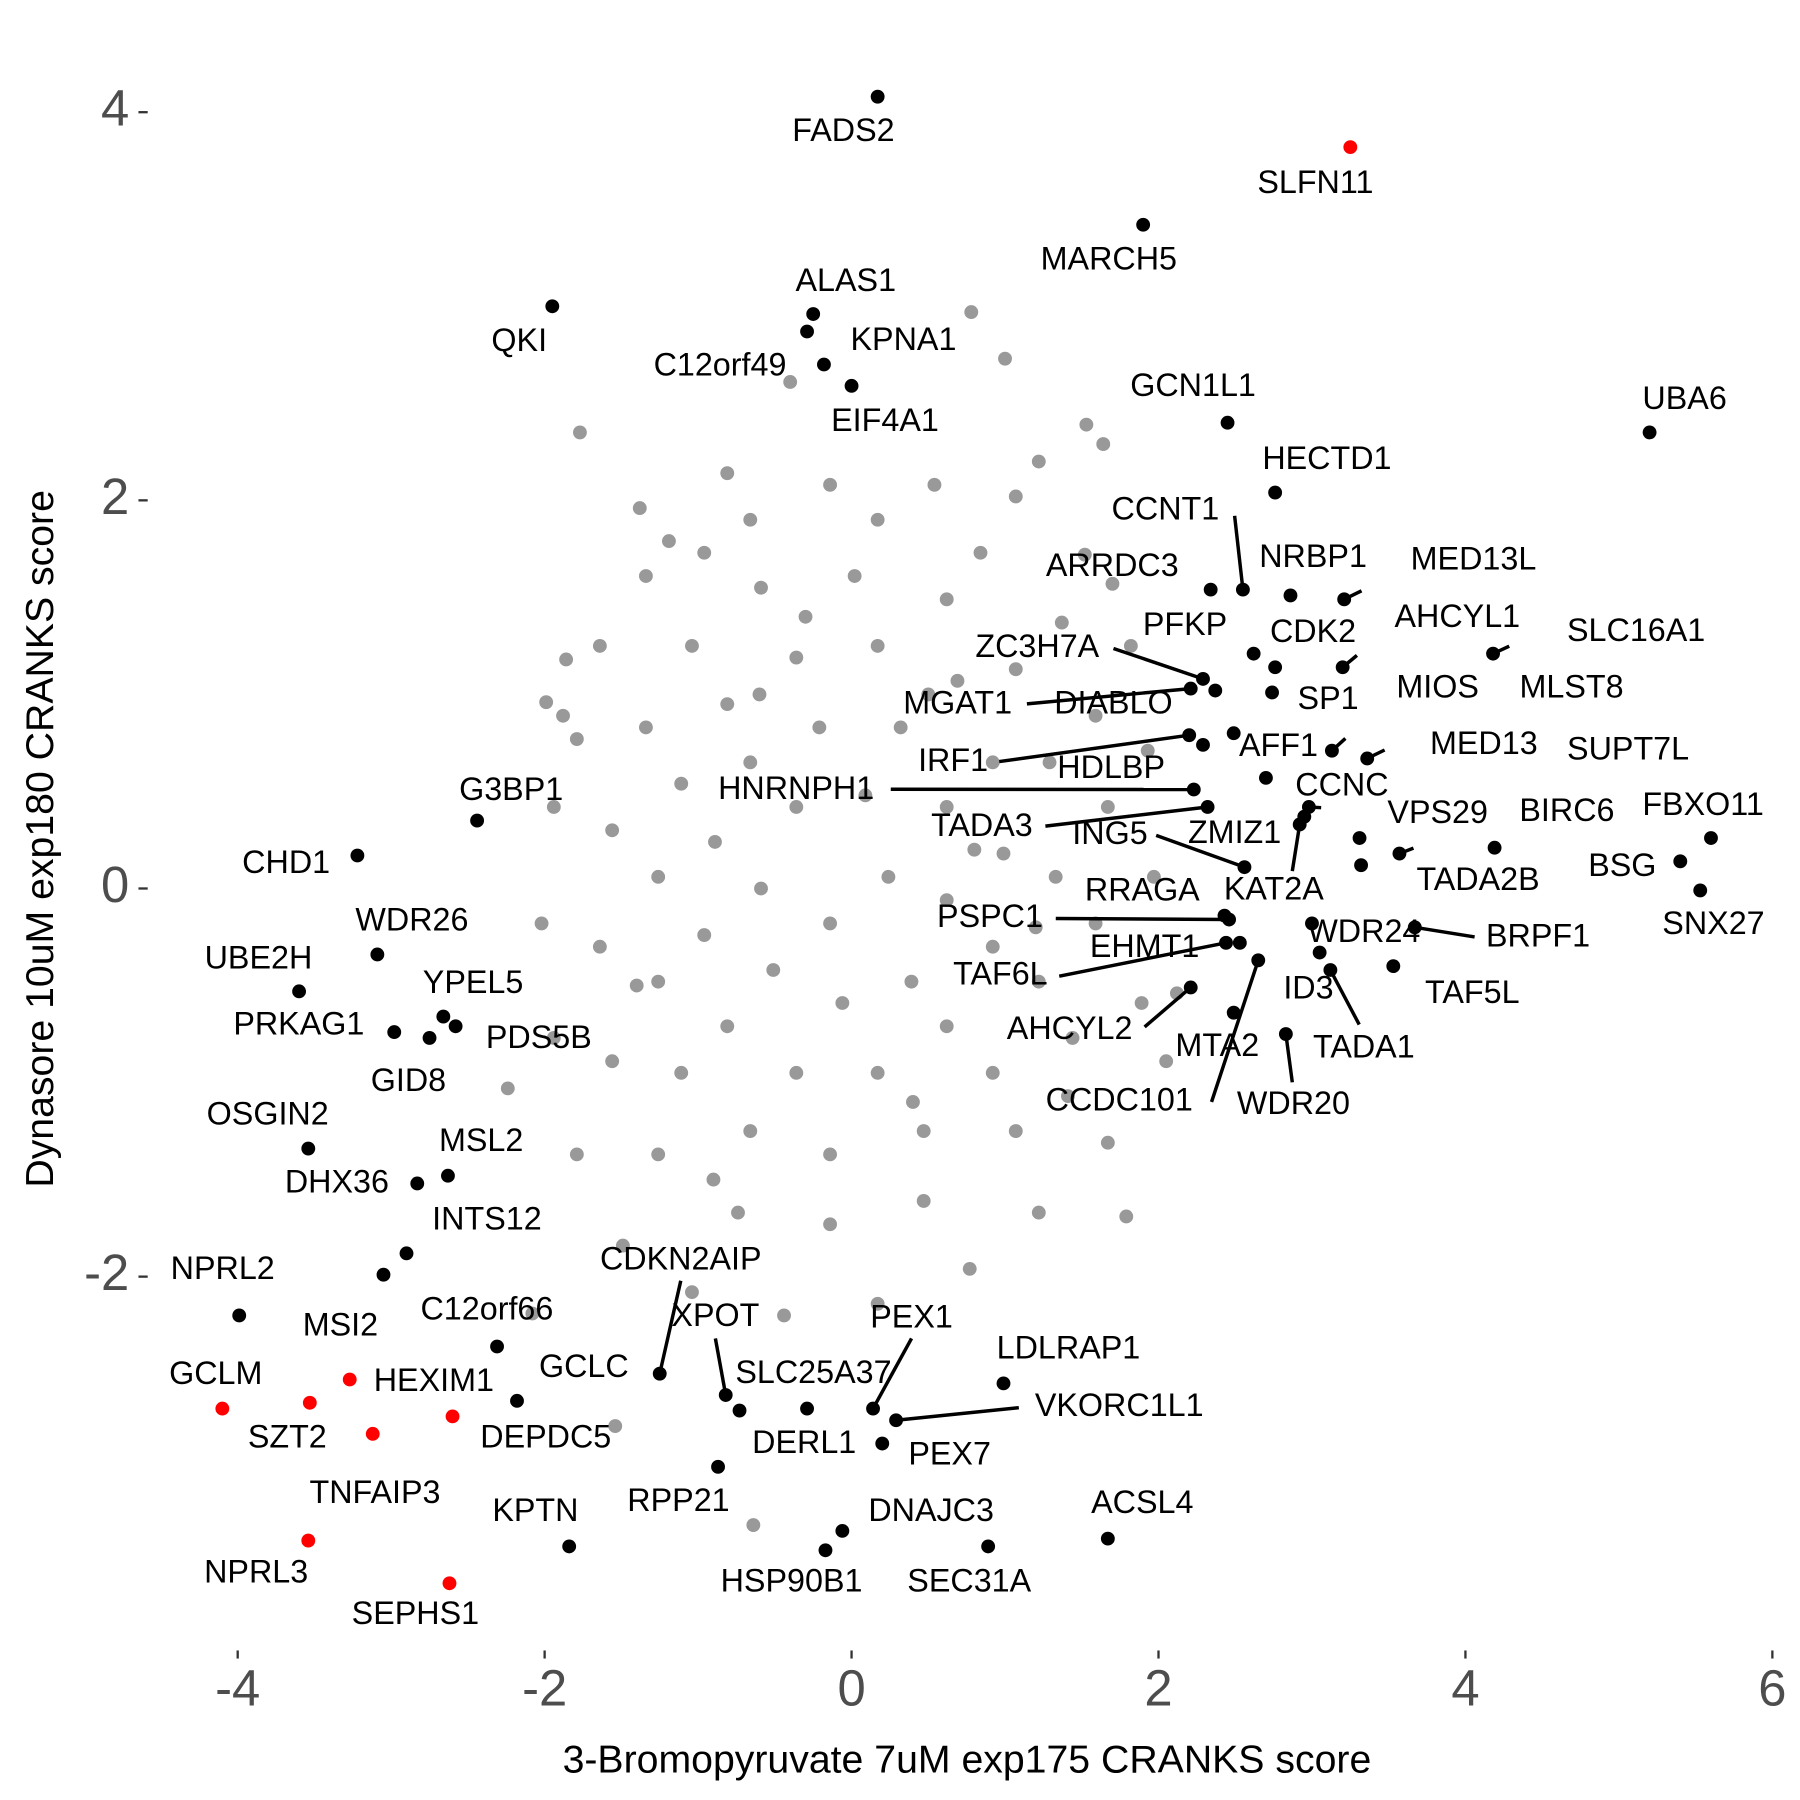 This screenshot has height=1800, width=1800. Describe the element at coordinates (545, 1436) in the screenshot. I see `point-label: DEPDC5` at that location.